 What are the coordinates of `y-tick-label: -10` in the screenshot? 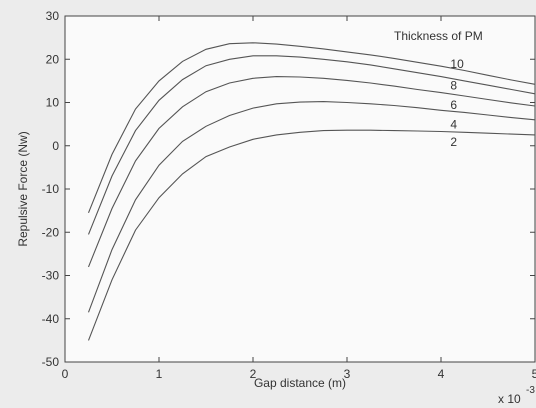 It's located at (51, 189).